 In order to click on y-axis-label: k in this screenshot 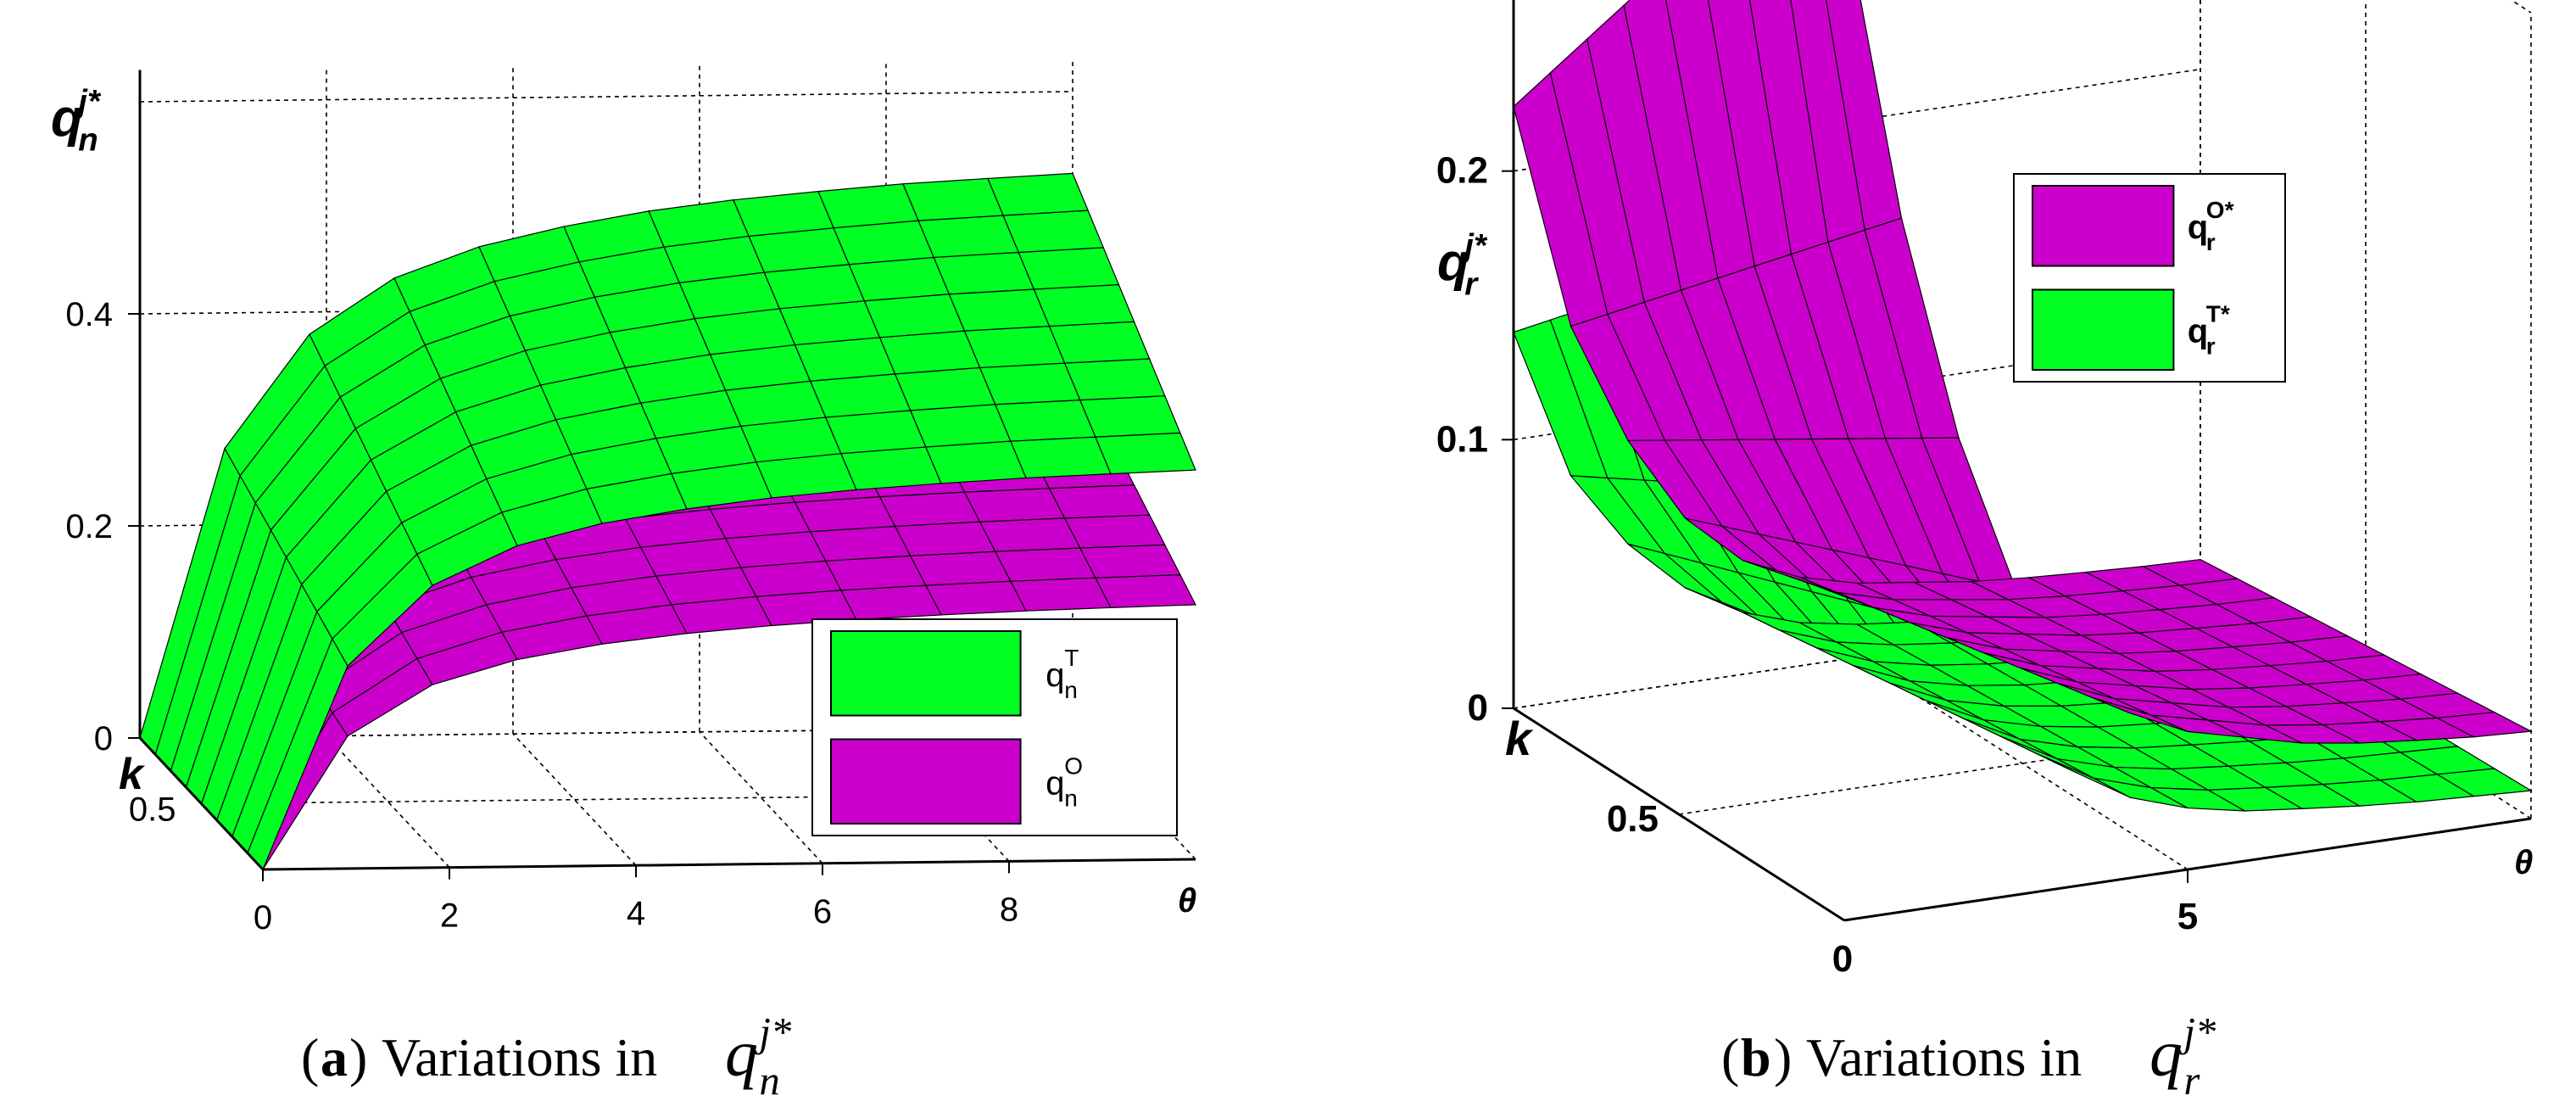, I will do `click(132, 774)`.